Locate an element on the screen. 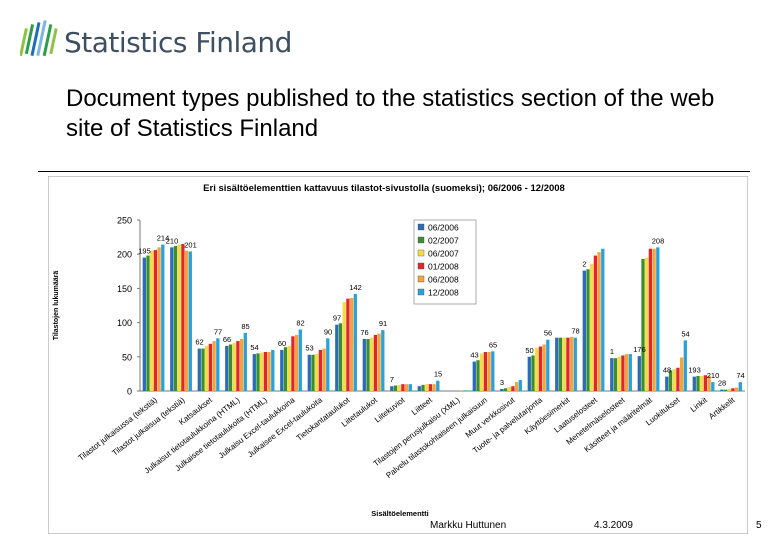 The width and height of the screenshot is (780, 540). data-label: 50 is located at coordinates (529, 350).